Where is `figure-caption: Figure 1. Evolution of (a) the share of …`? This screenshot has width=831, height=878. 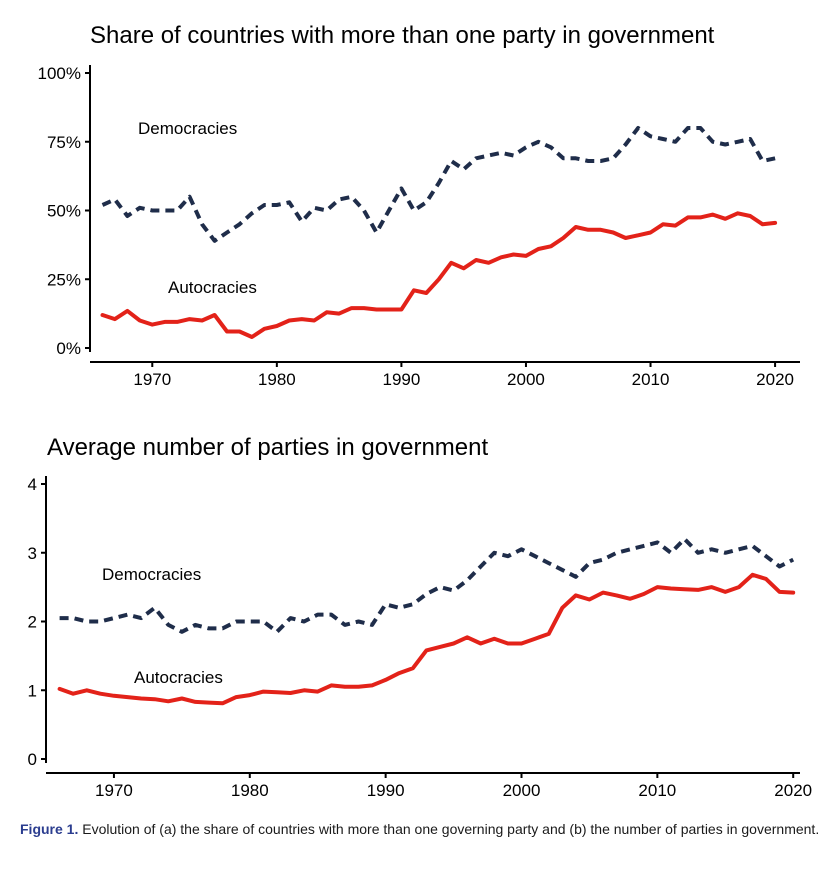 figure-caption: Figure 1. Evolution of (a) the share of … is located at coordinates (420, 829).